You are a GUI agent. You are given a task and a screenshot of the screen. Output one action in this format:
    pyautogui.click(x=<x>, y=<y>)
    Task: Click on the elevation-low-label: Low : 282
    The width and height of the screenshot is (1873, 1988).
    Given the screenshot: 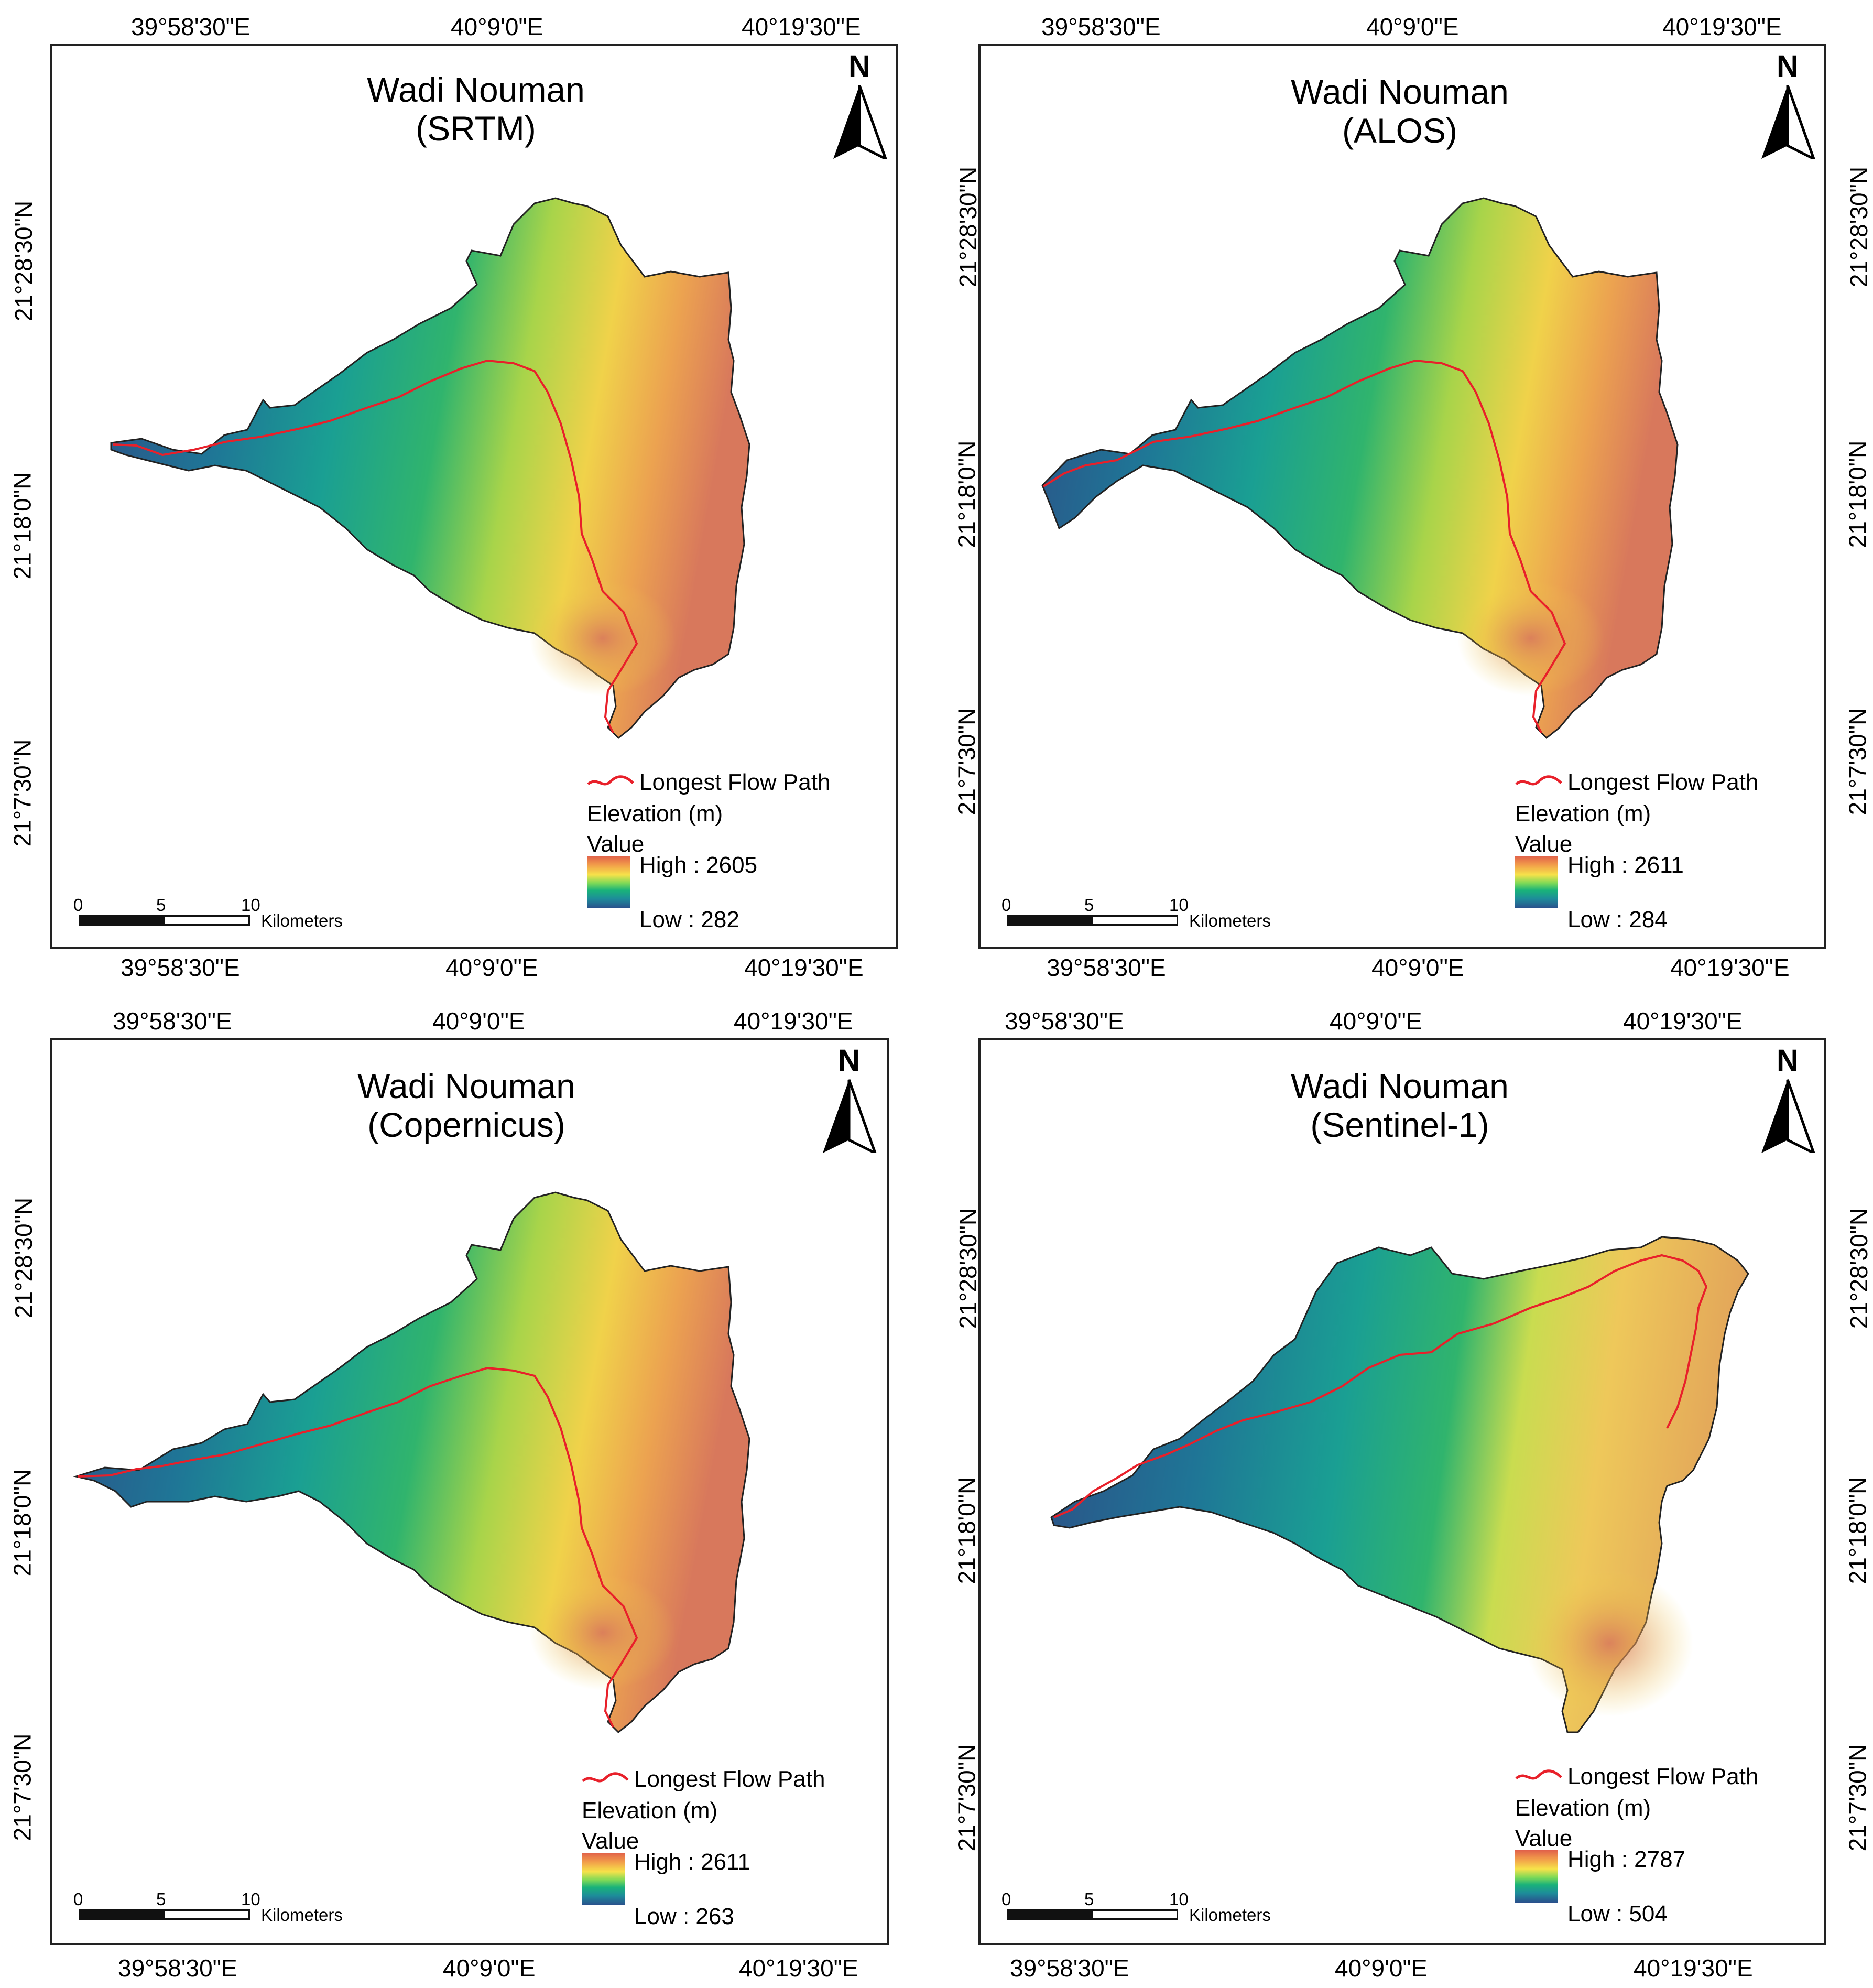 What is the action you would take?
    pyautogui.click(x=689, y=919)
    